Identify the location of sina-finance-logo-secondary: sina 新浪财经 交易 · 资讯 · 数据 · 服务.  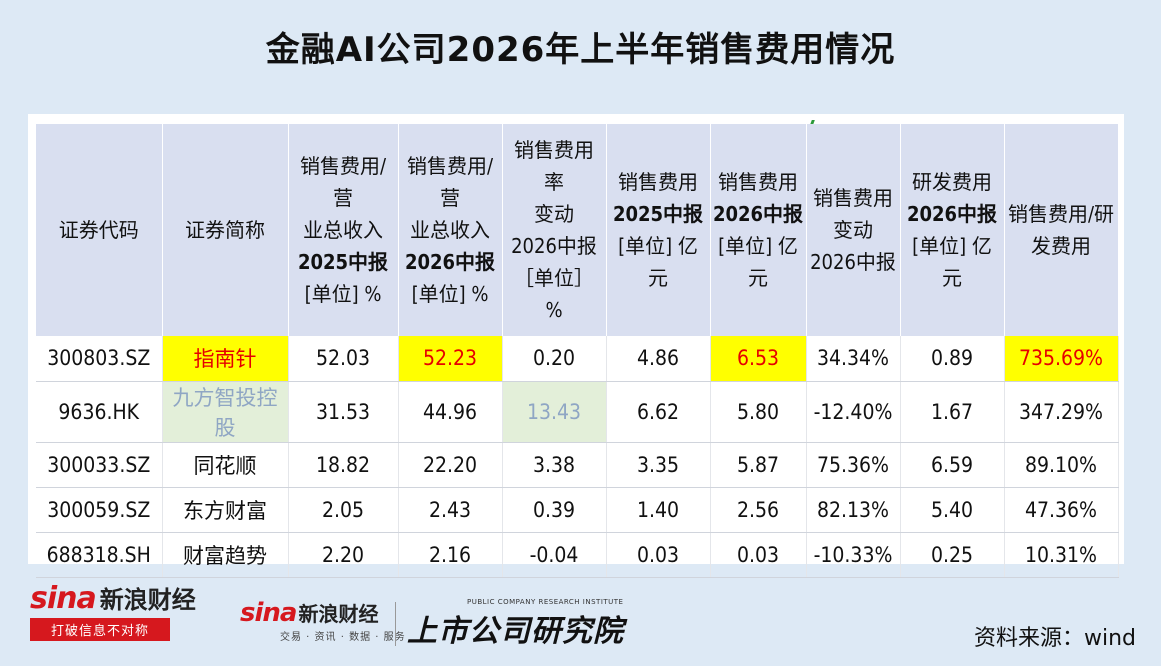
(323, 620).